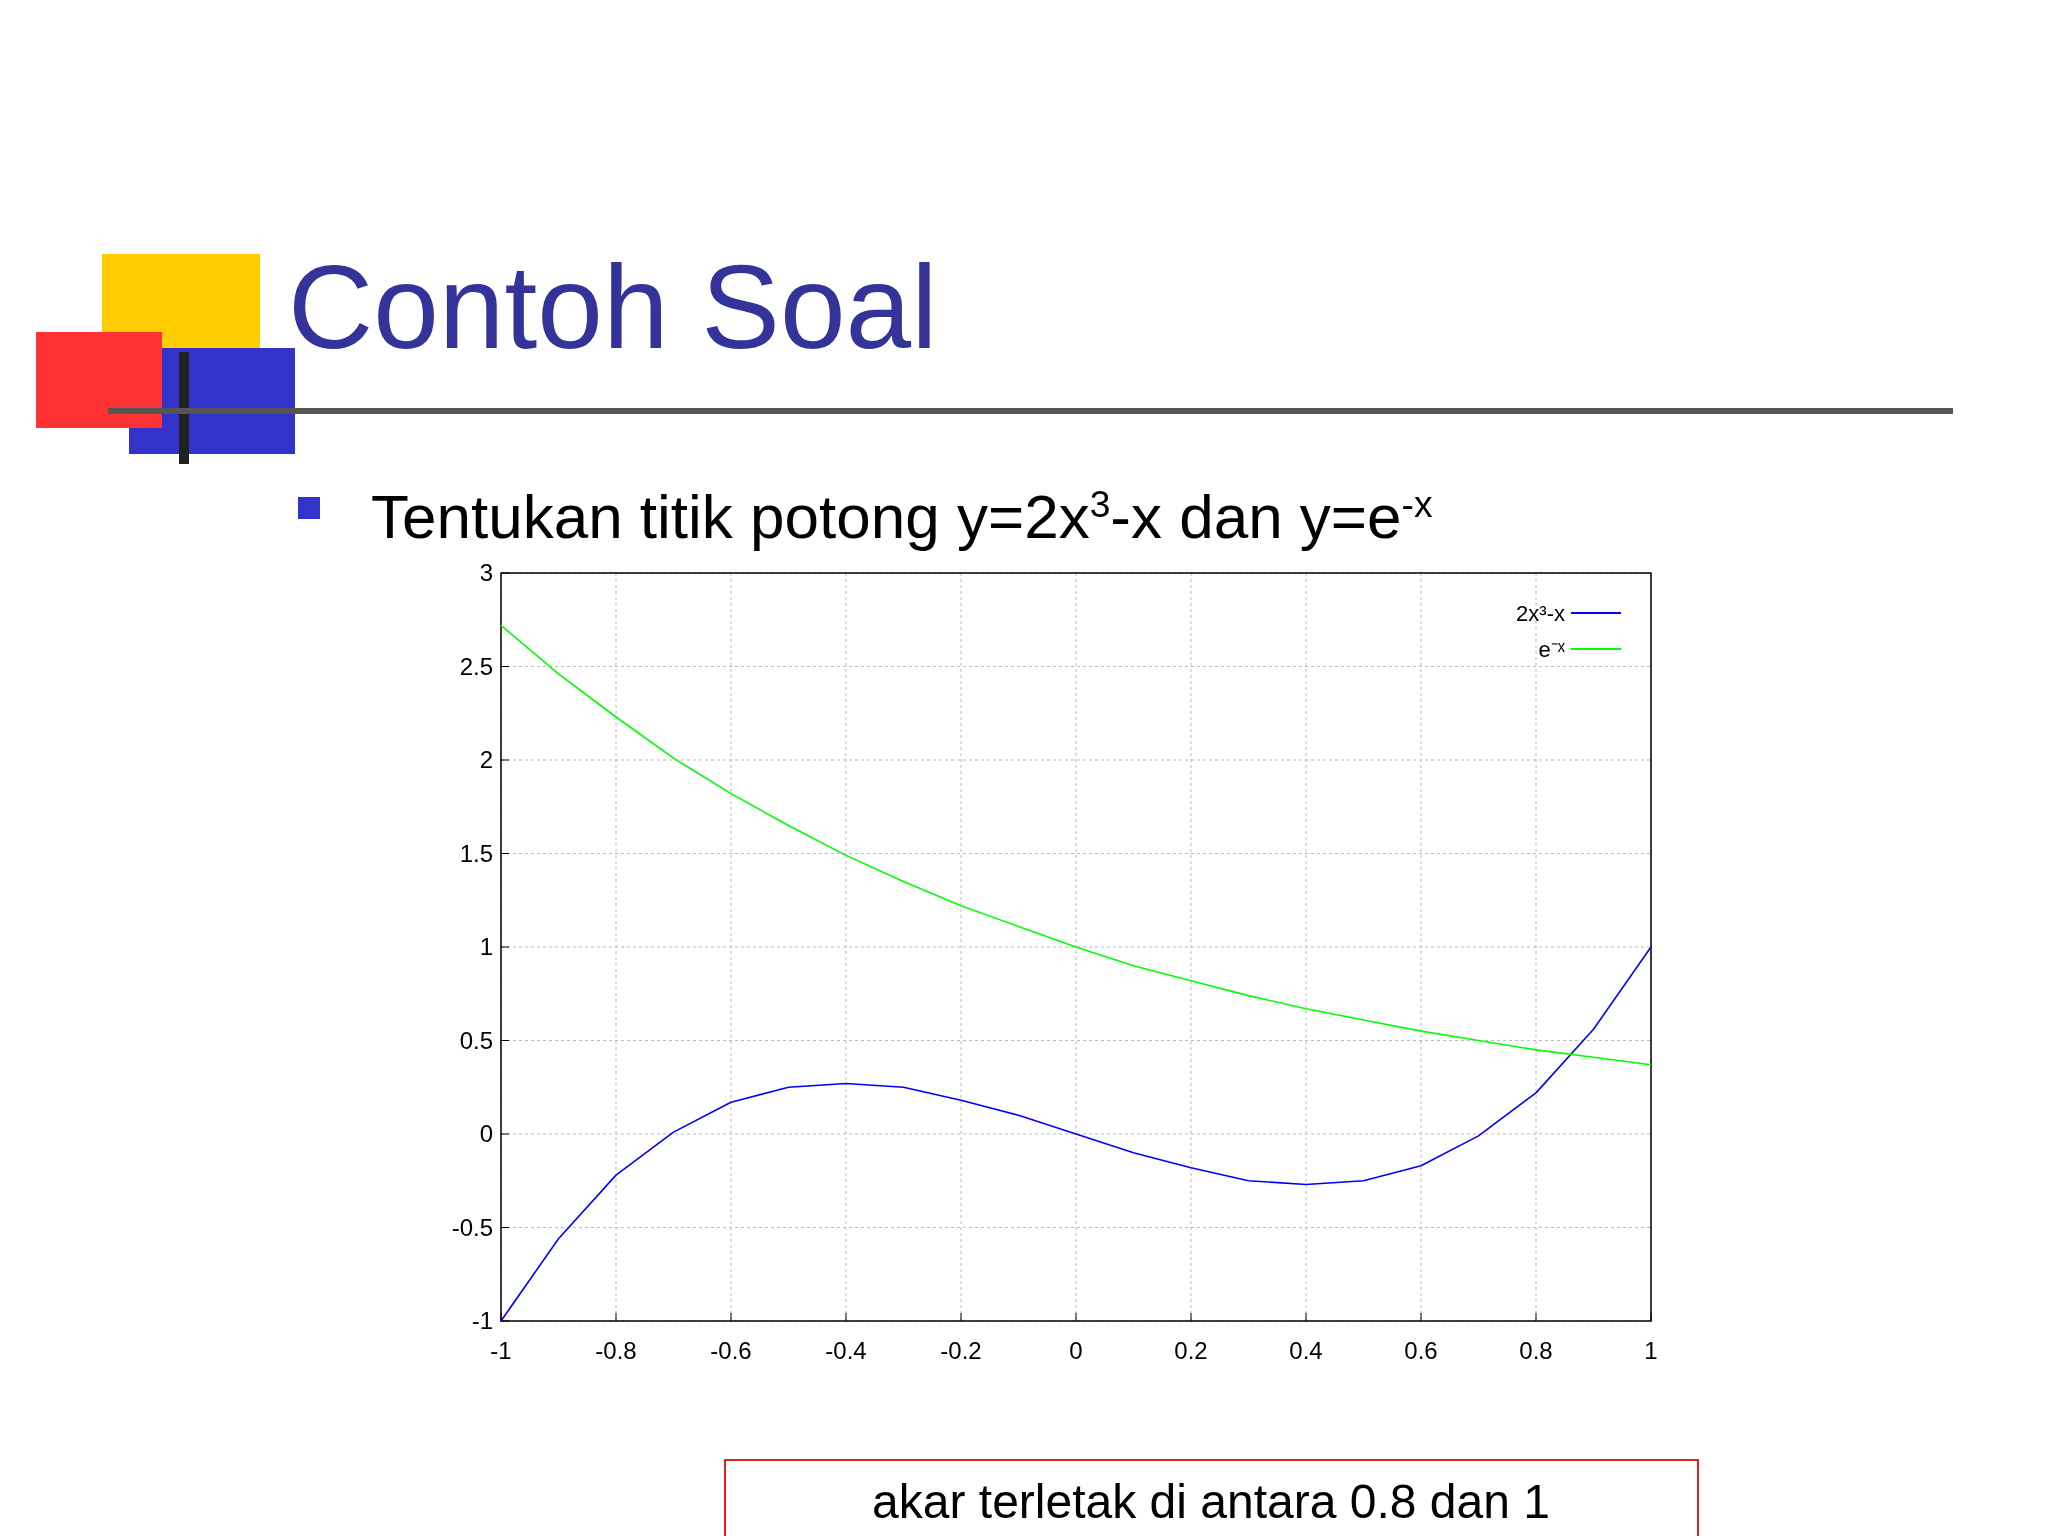  What do you see at coordinates (1306, 1350) in the screenshot?
I see `x-tick-label: 0.4` at bounding box center [1306, 1350].